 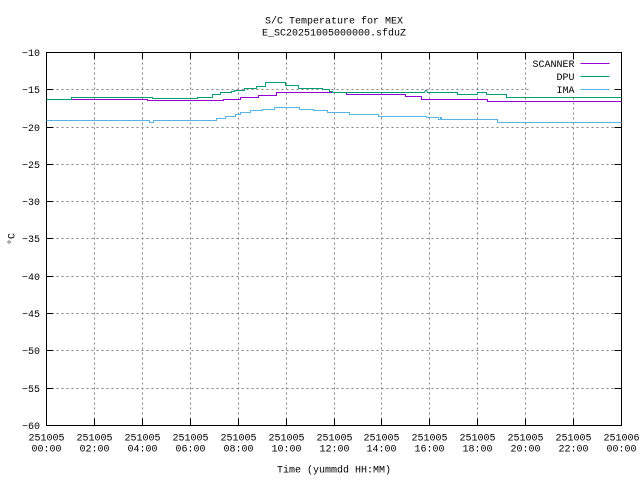 What do you see at coordinates (334, 450) in the screenshot?
I see `svg-text: 12:00` at bounding box center [334, 450].